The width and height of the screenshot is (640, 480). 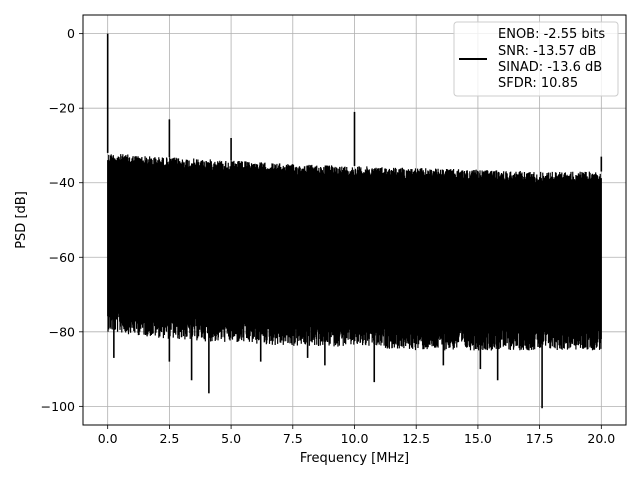 I want to click on x-tick-label: 20.0, so click(x=601, y=438).